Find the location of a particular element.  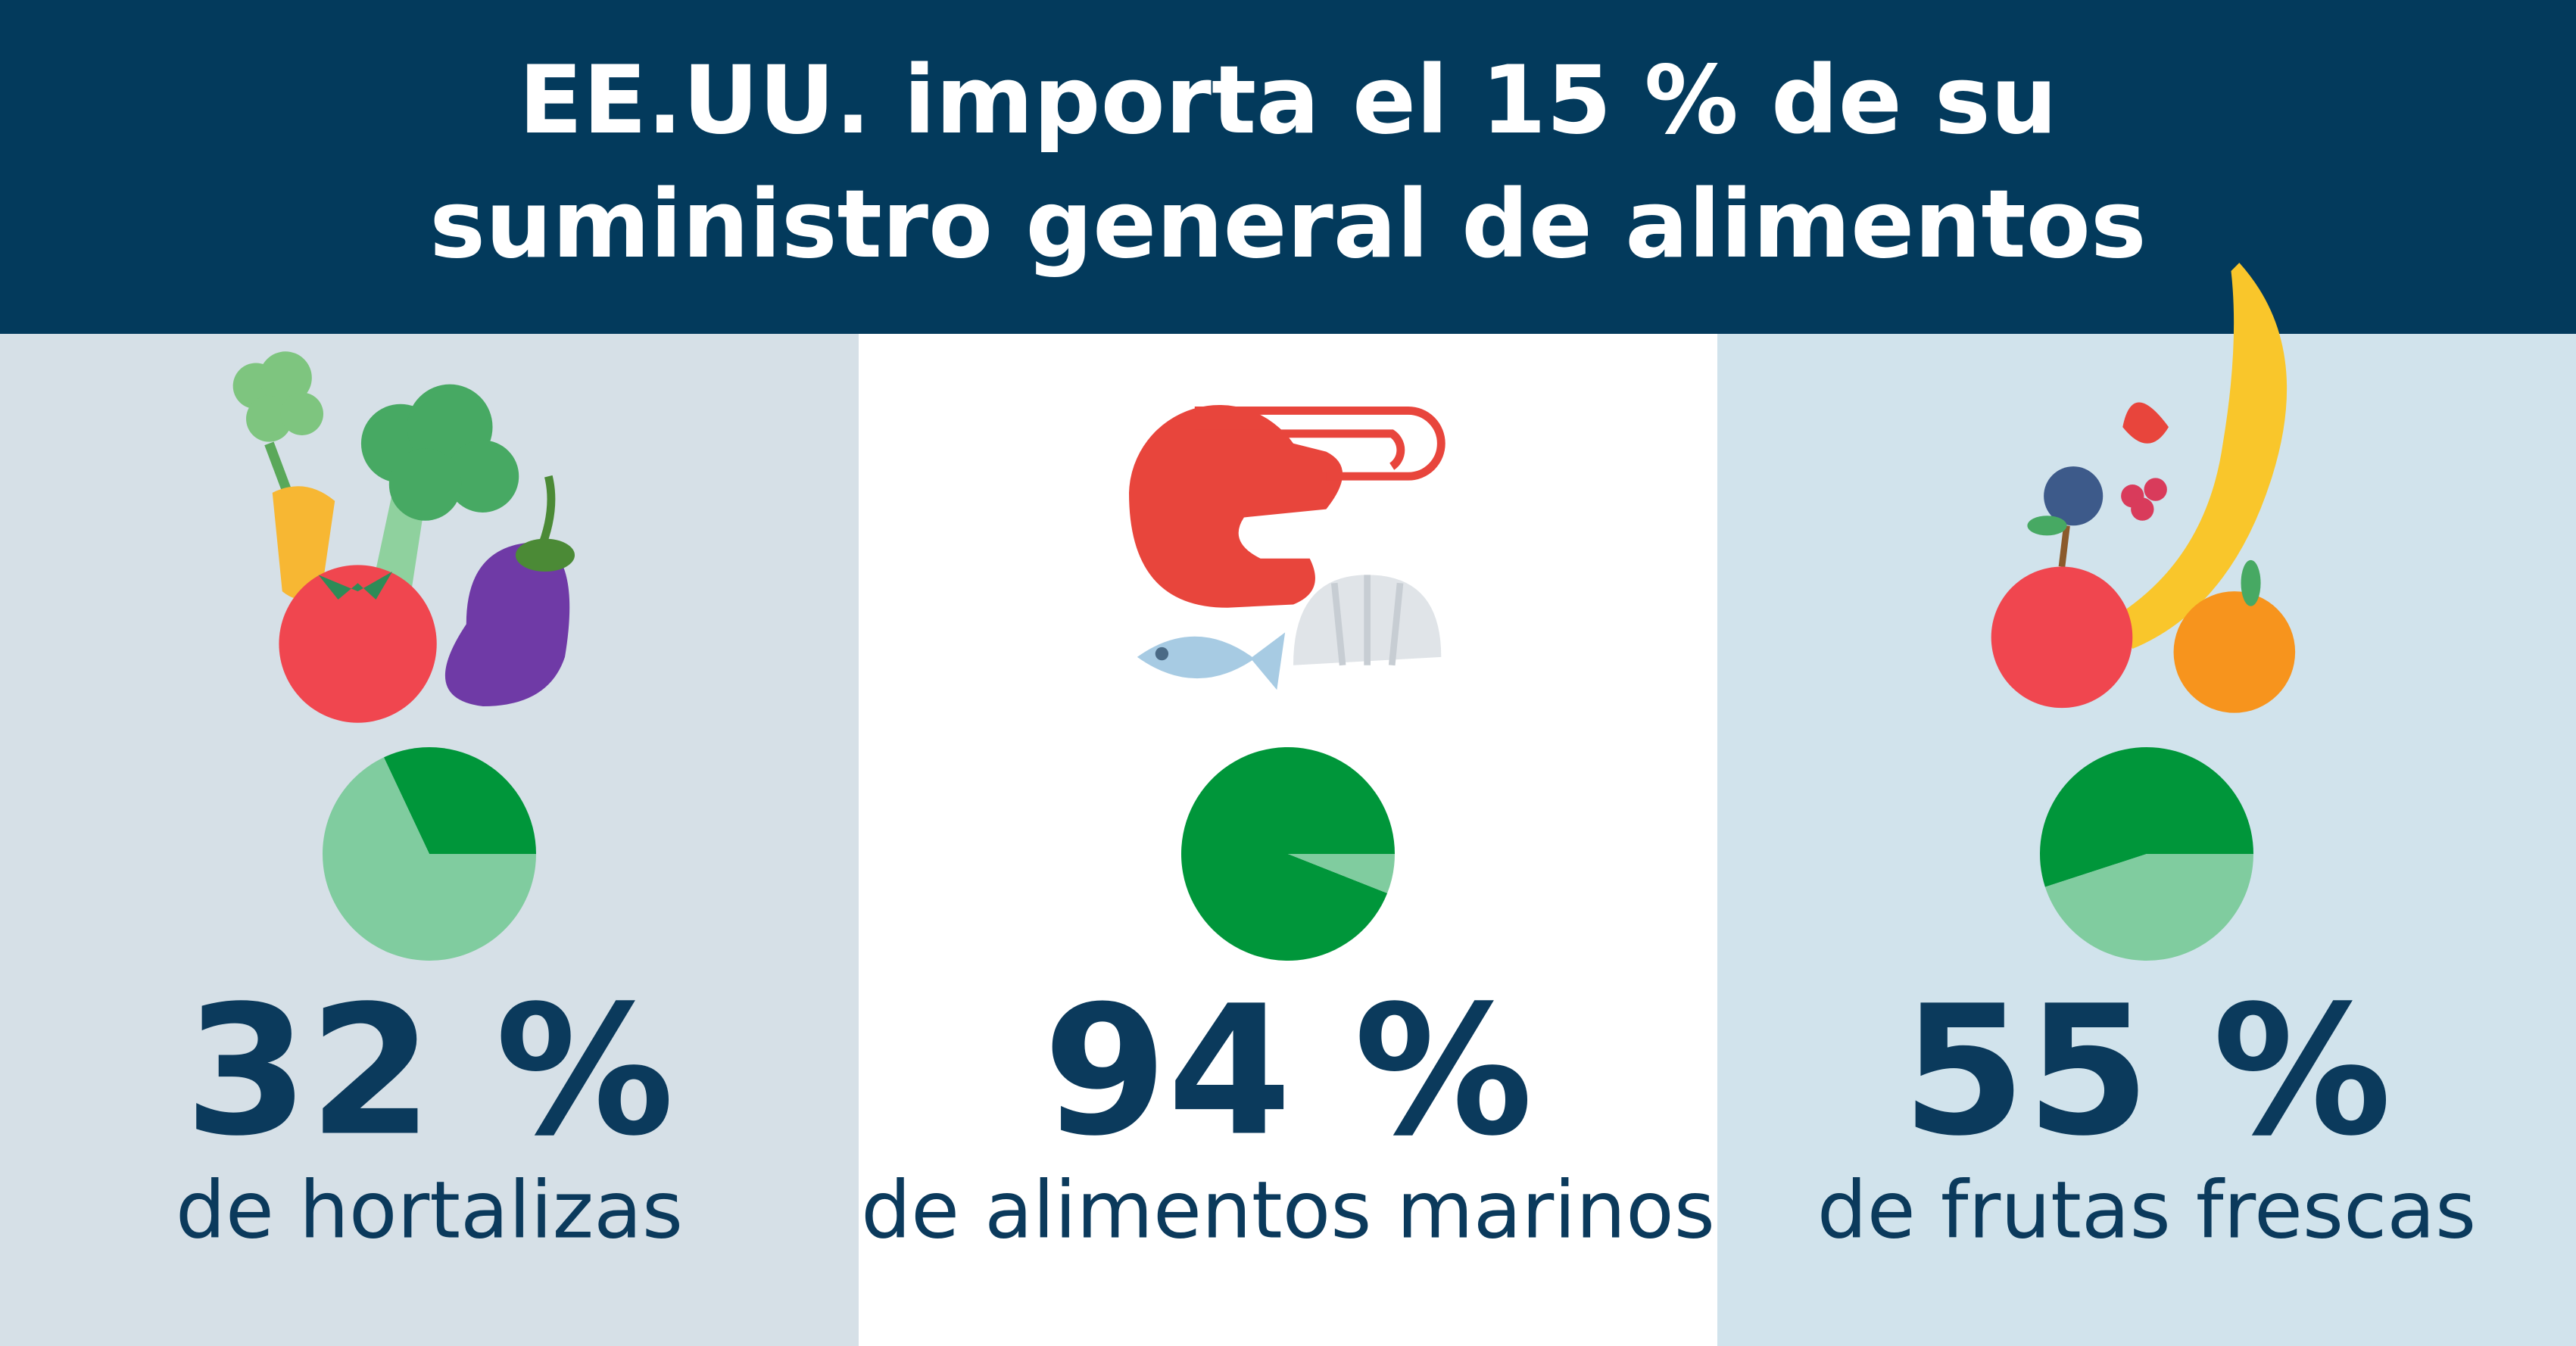

percent-label: 94 % is located at coordinates (1288, 1071).